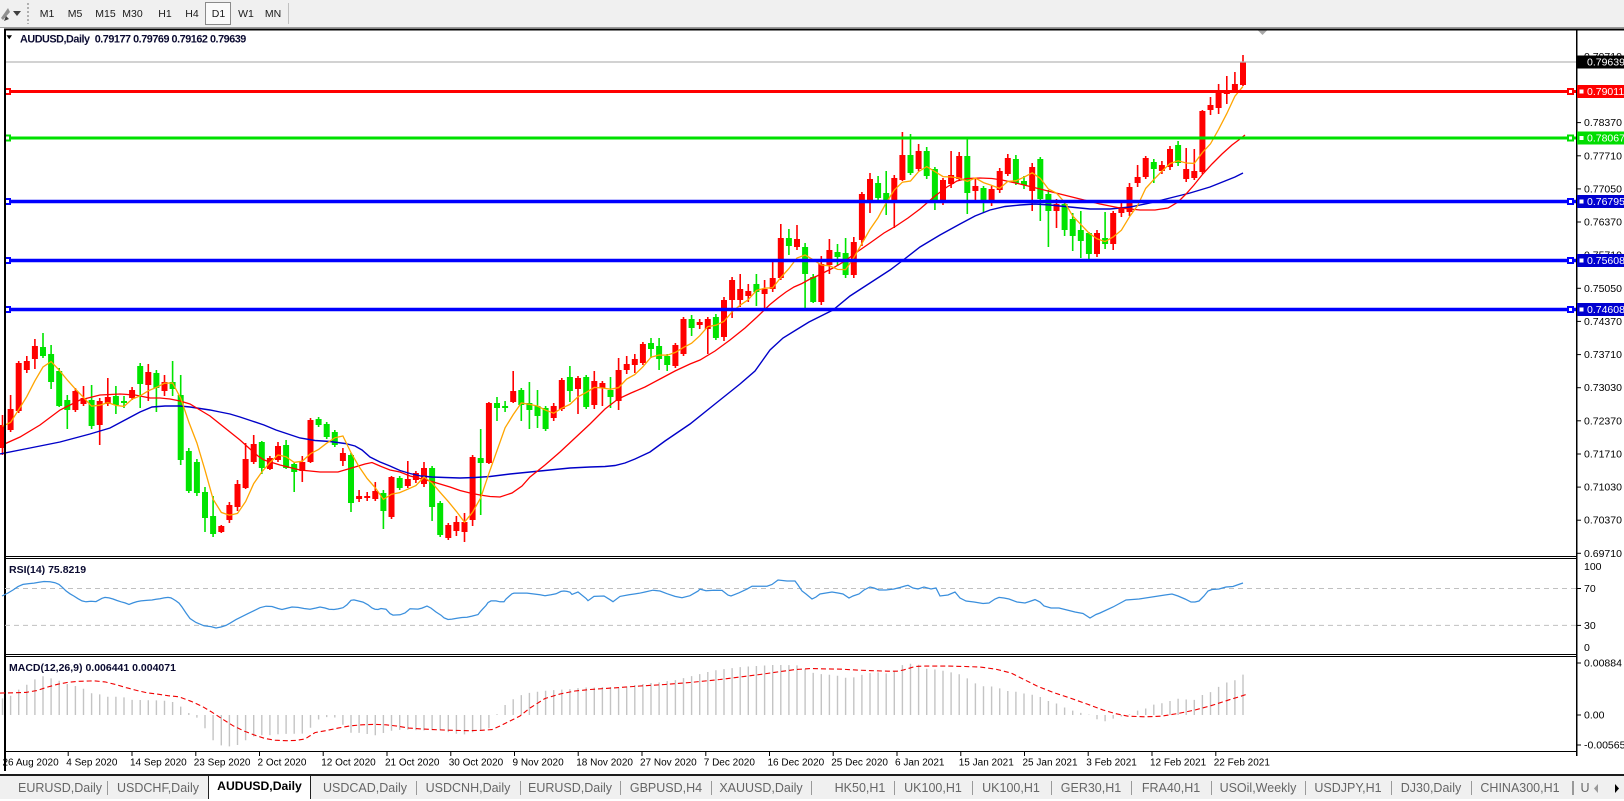 Image resolution: width=1624 pixels, height=801 pixels. Describe the element at coordinates (1603, 289) in the screenshot. I see `svg-text: 0.75050` at that location.